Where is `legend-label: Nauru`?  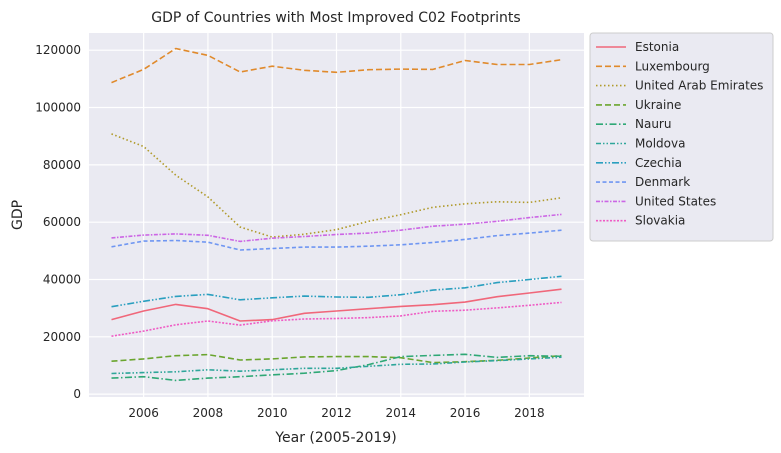 legend-label: Nauru is located at coordinates (653, 124).